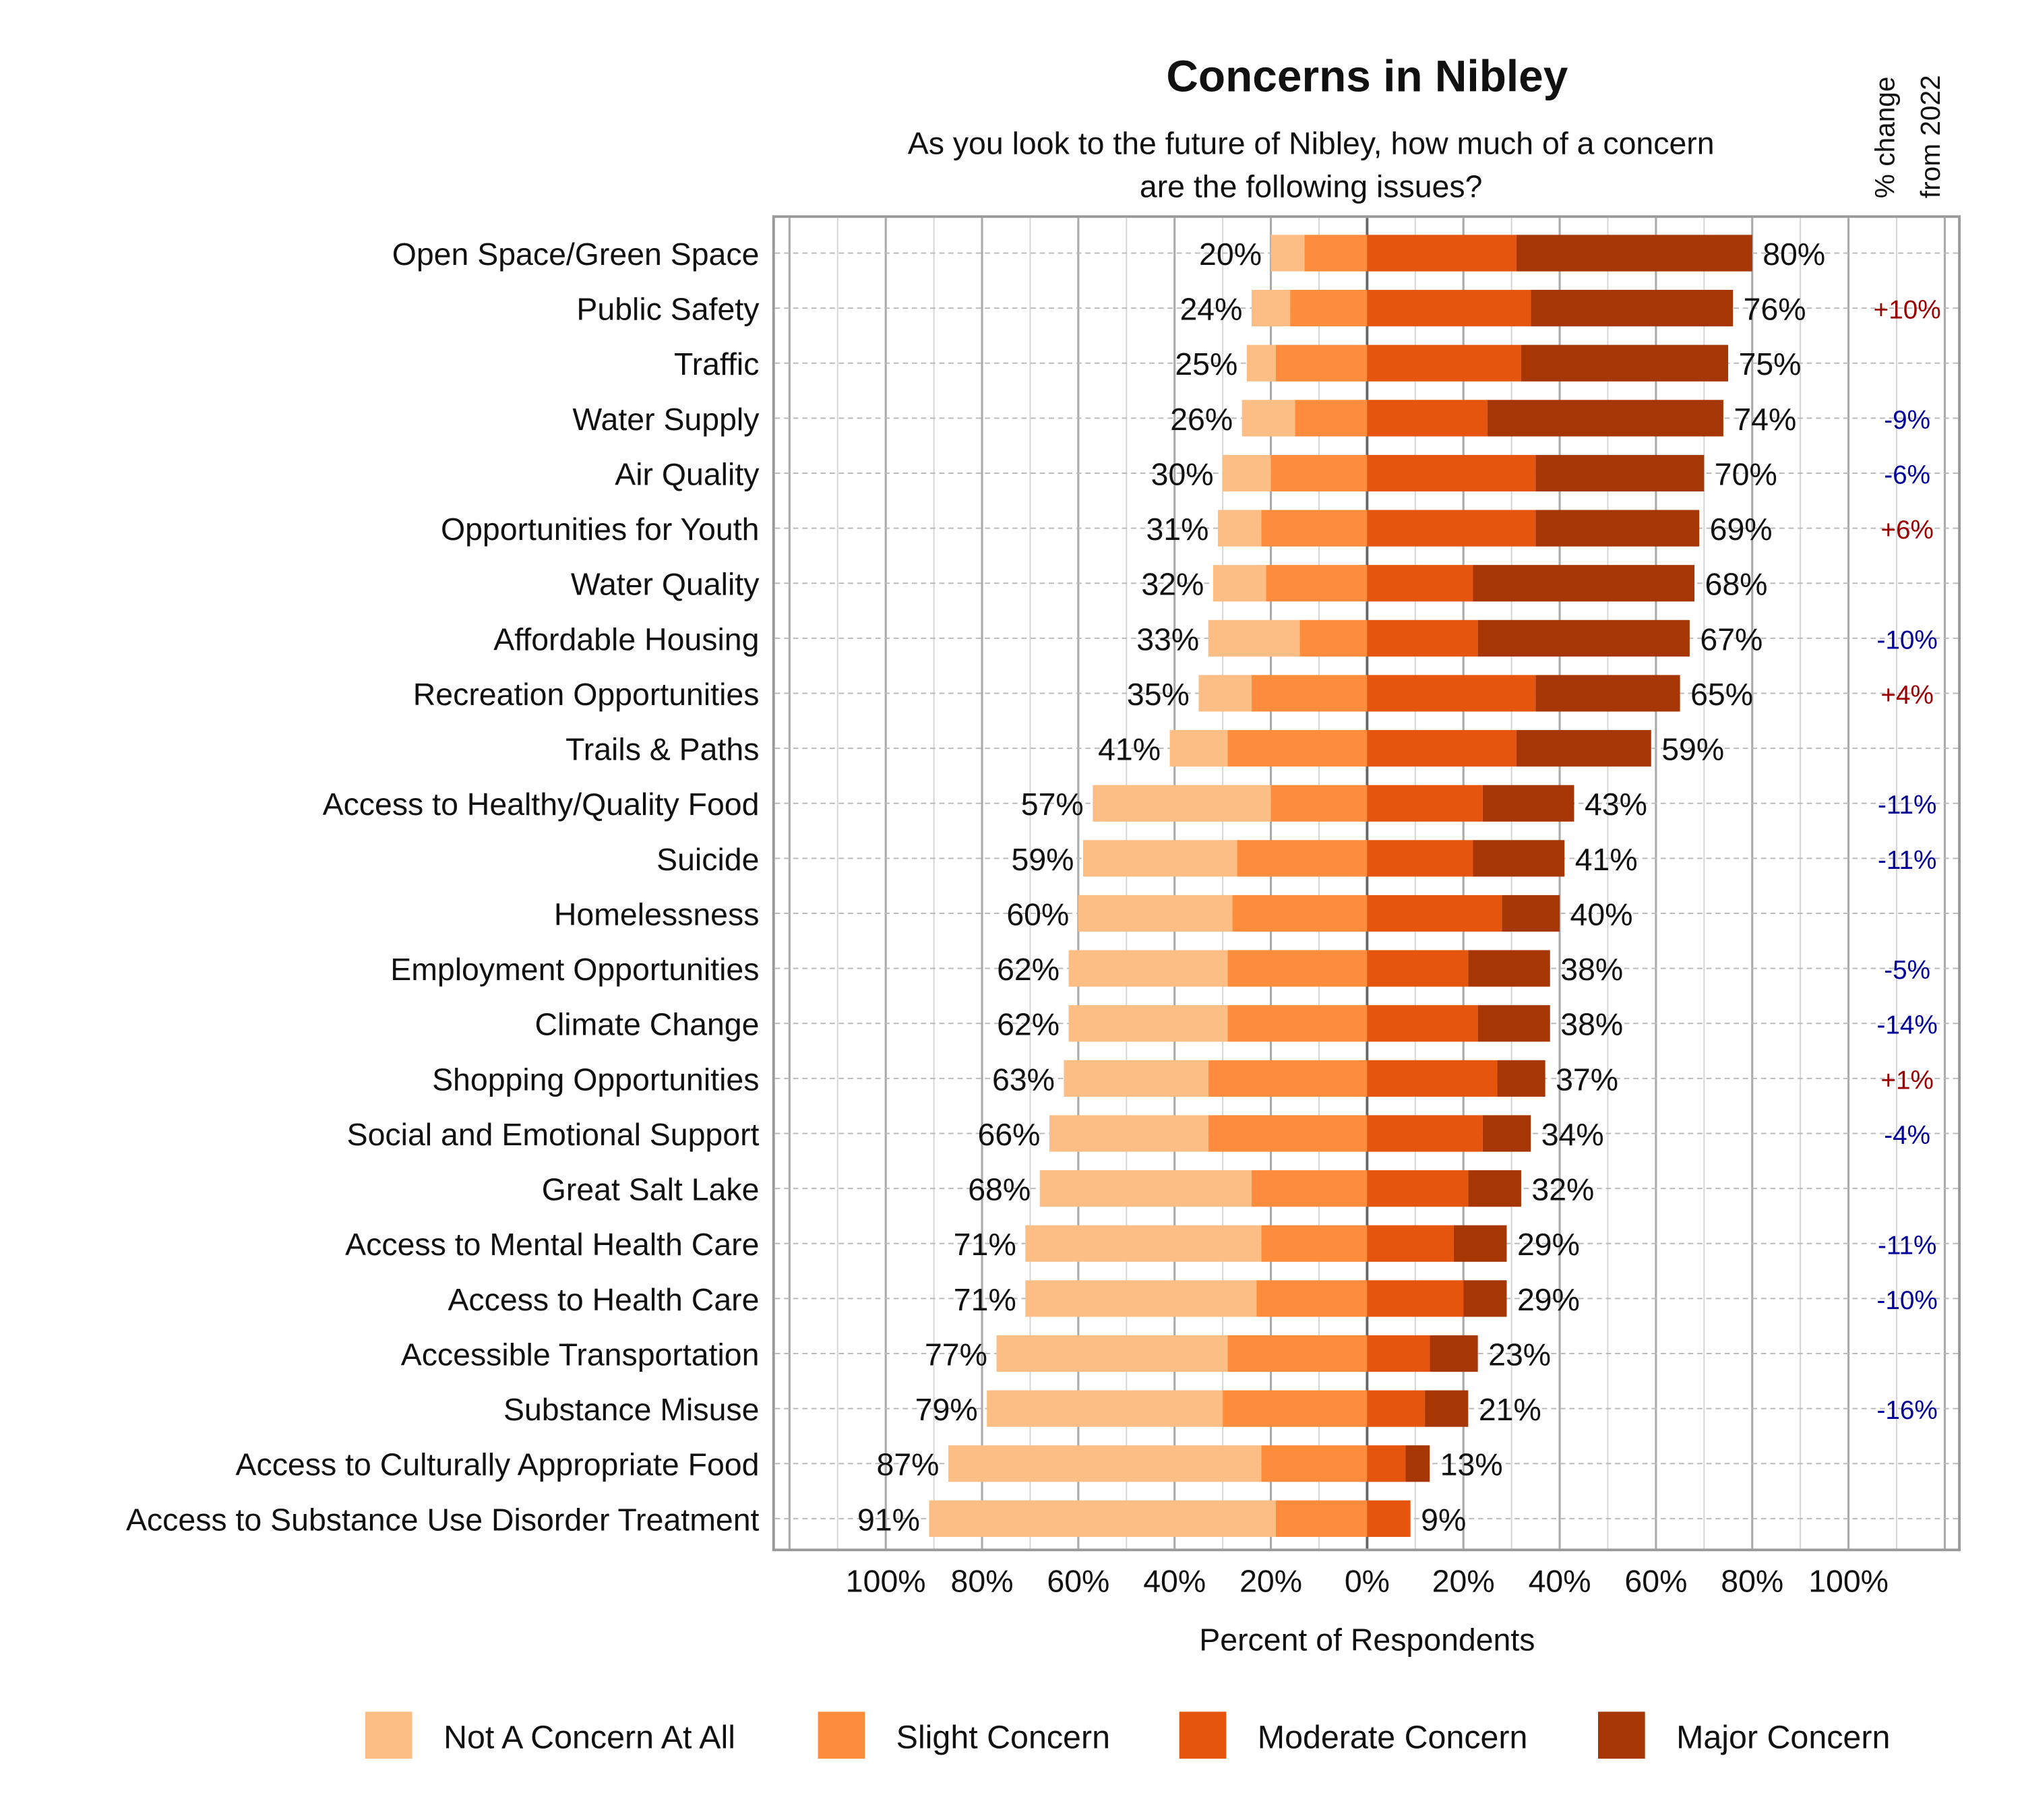  What do you see at coordinates (1182, 473) in the screenshot?
I see `left-total-label: 30%` at bounding box center [1182, 473].